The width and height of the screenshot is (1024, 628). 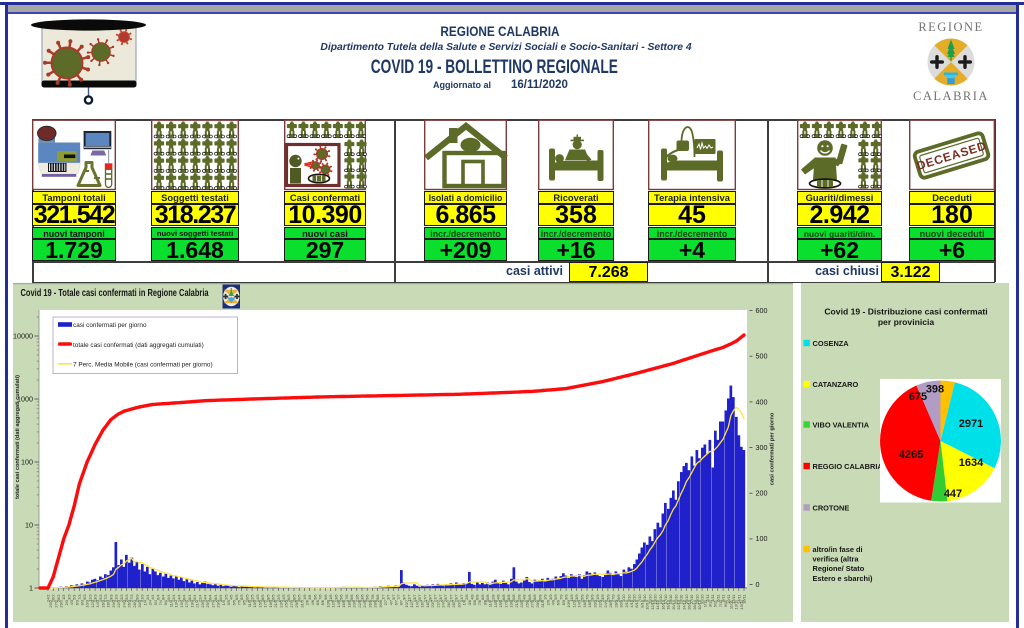 I want to click on svg-text: 11/3, so click(x=89, y=598).